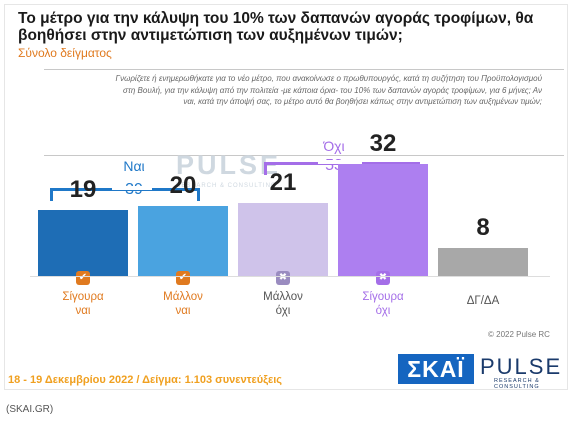 Image resolution: width=572 pixels, height=423 pixels. I want to click on category-label-1: Μάλλον ναι, so click(183, 304).